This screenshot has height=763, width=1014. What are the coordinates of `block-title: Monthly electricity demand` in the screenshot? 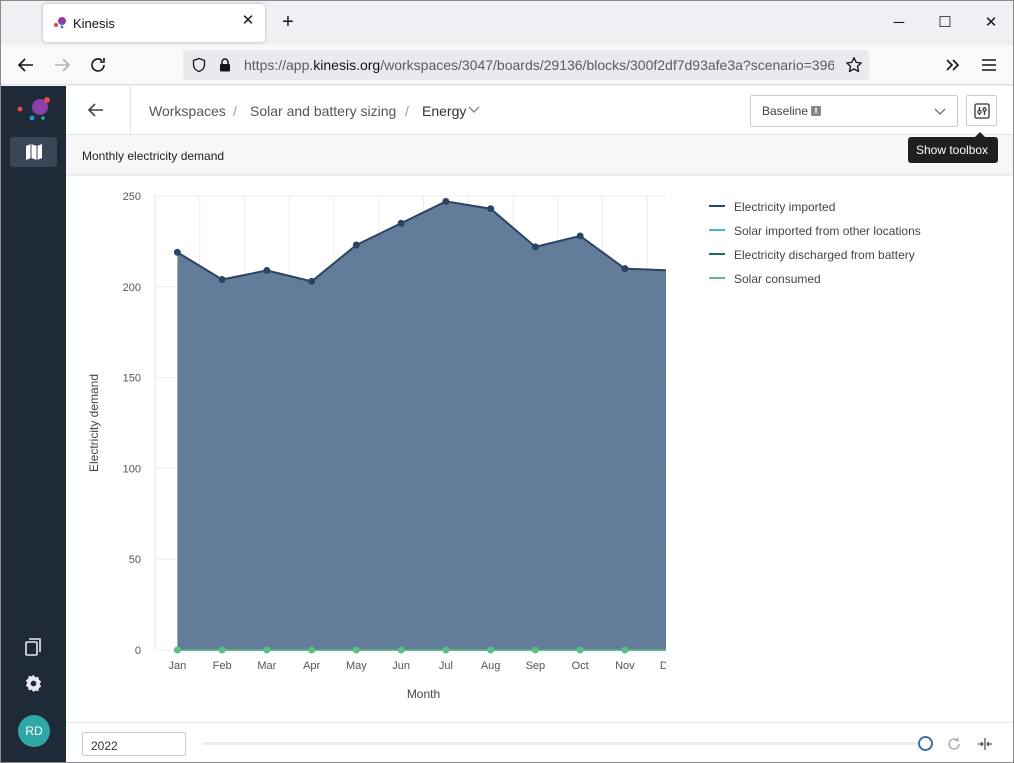 It's located at (153, 156).